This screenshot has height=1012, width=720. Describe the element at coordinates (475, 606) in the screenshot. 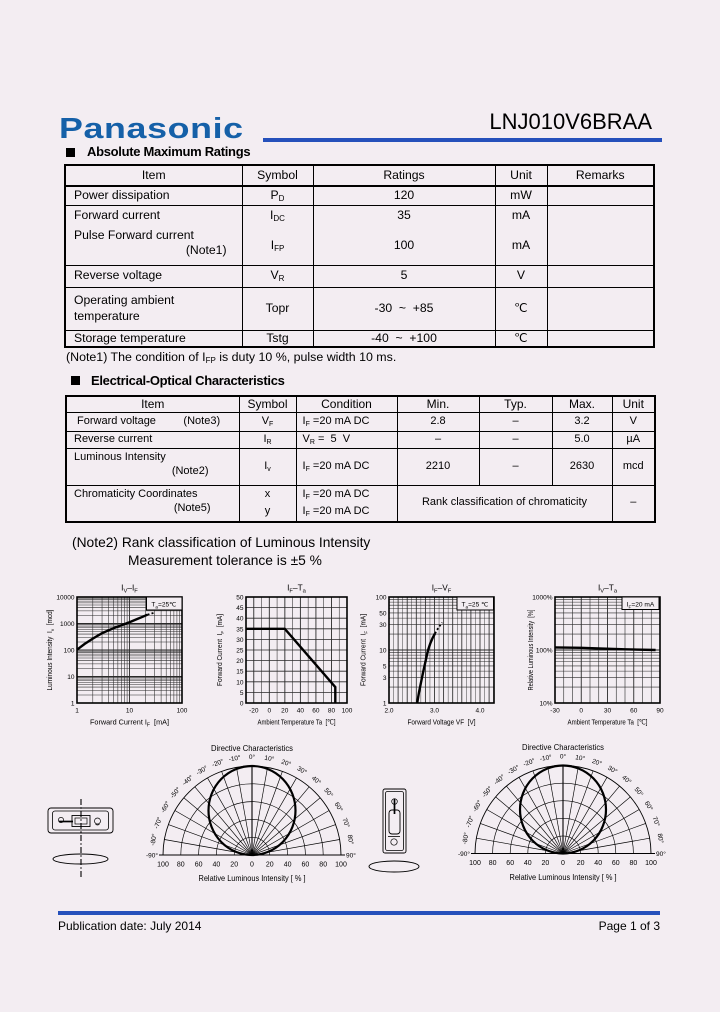

I see `svg-text: Ta​=25 ℃` at that location.